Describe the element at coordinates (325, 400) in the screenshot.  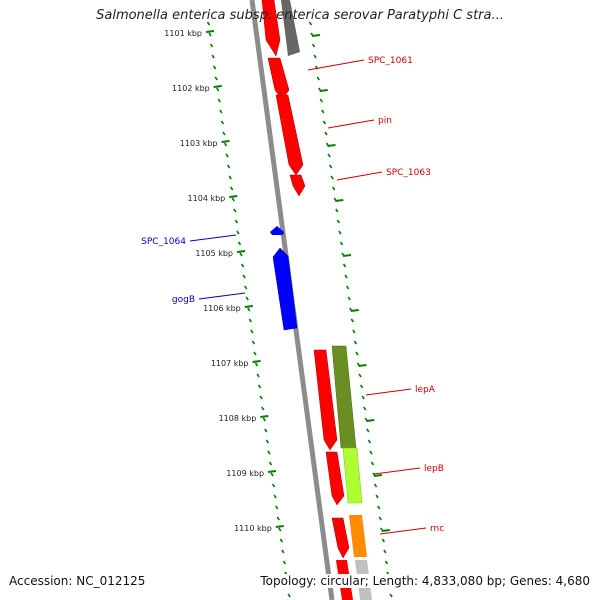
I see `gene-arrow-lepa` at that location.